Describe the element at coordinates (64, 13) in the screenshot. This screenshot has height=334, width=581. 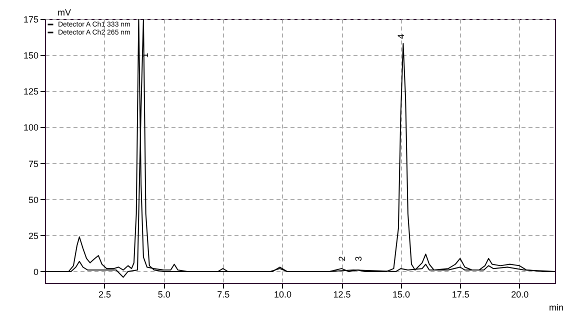
I see `y-axis-title: mV` at that location.